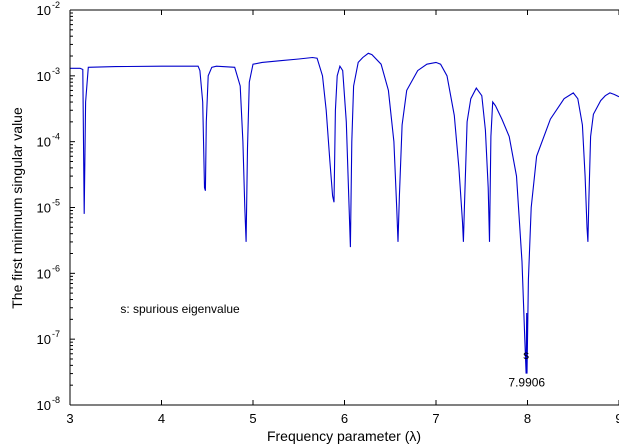 Image resolution: width=619 pixels, height=448 pixels. What do you see at coordinates (56, 203) in the screenshot?
I see `y-tick-exponent: -5` at bounding box center [56, 203].